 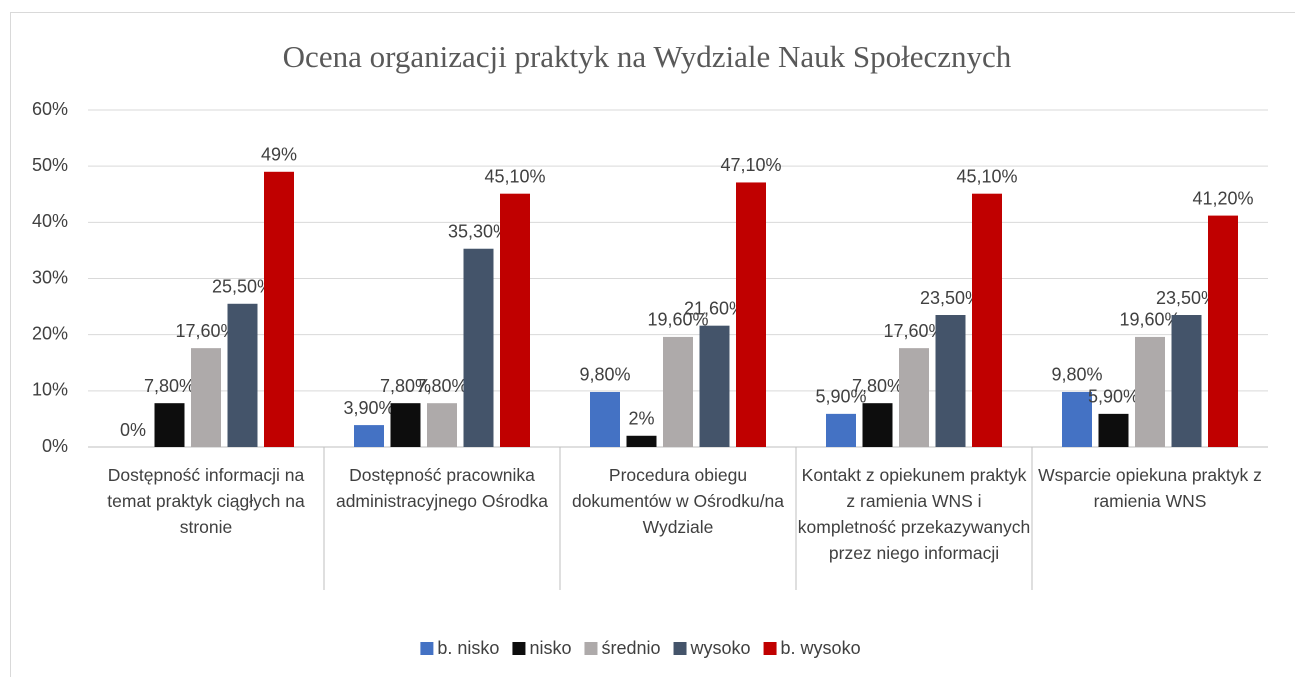 What do you see at coordinates (50, 333) in the screenshot?
I see `y-tick-label: 20%` at bounding box center [50, 333].